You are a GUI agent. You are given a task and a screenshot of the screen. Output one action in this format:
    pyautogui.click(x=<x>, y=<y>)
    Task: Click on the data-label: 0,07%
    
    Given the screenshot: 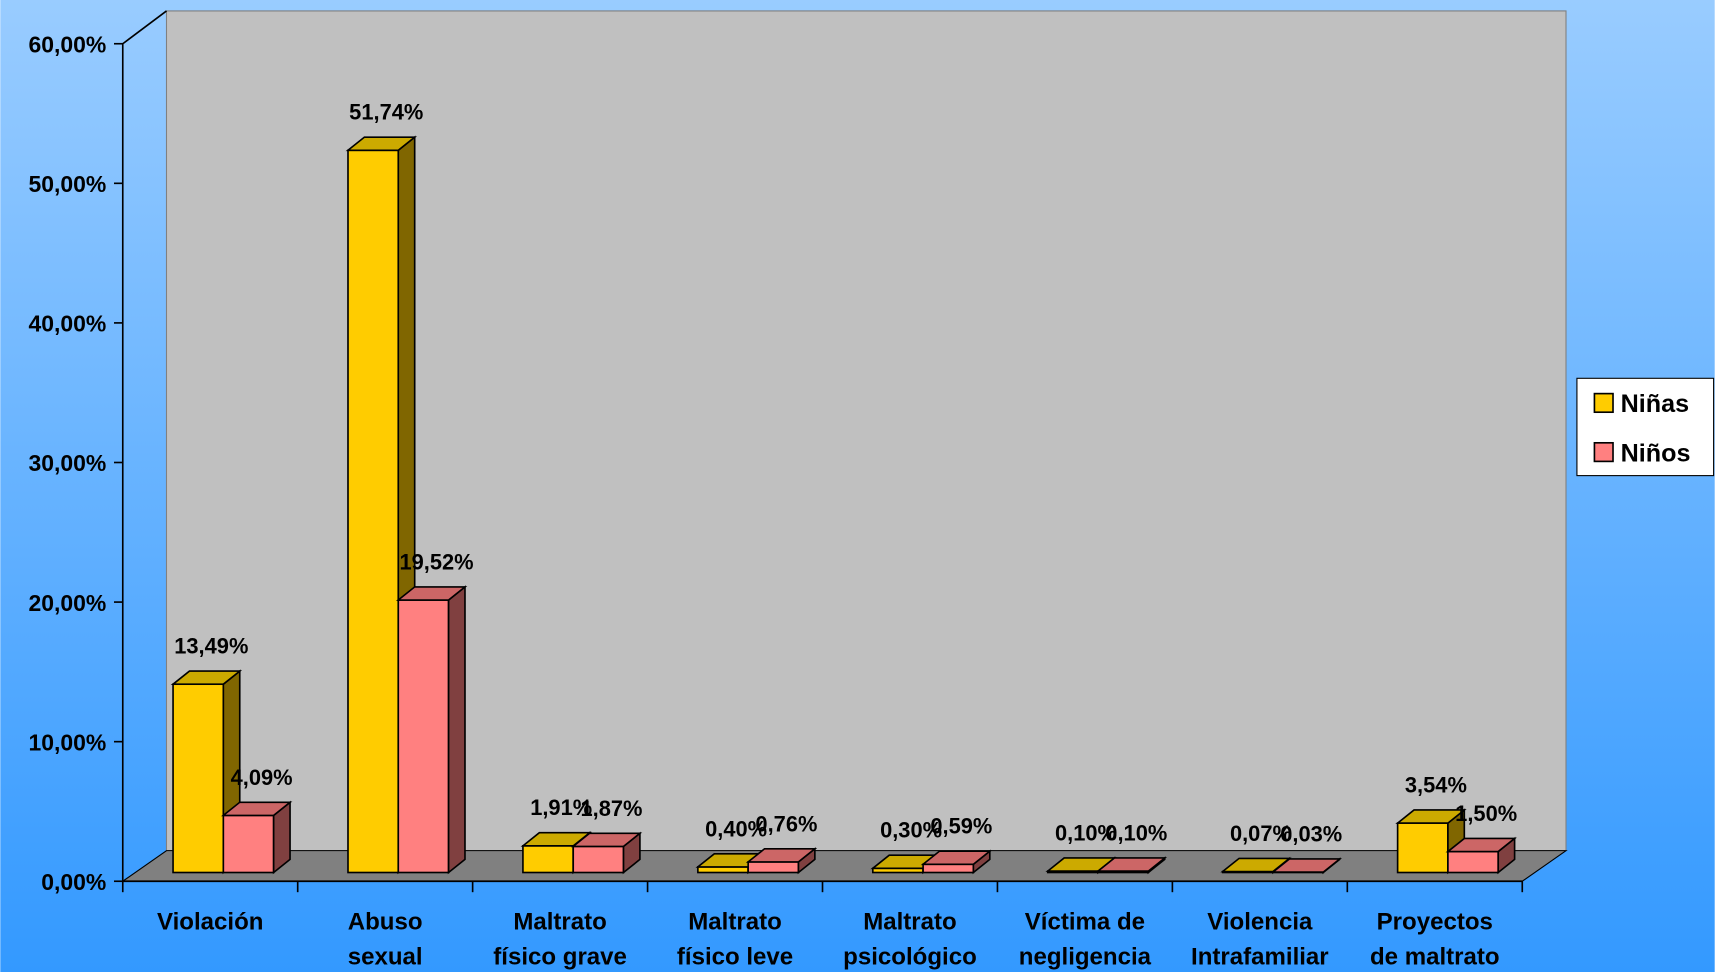 What is the action you would take?
    pyautogui.click(x=1261, y=833)
    